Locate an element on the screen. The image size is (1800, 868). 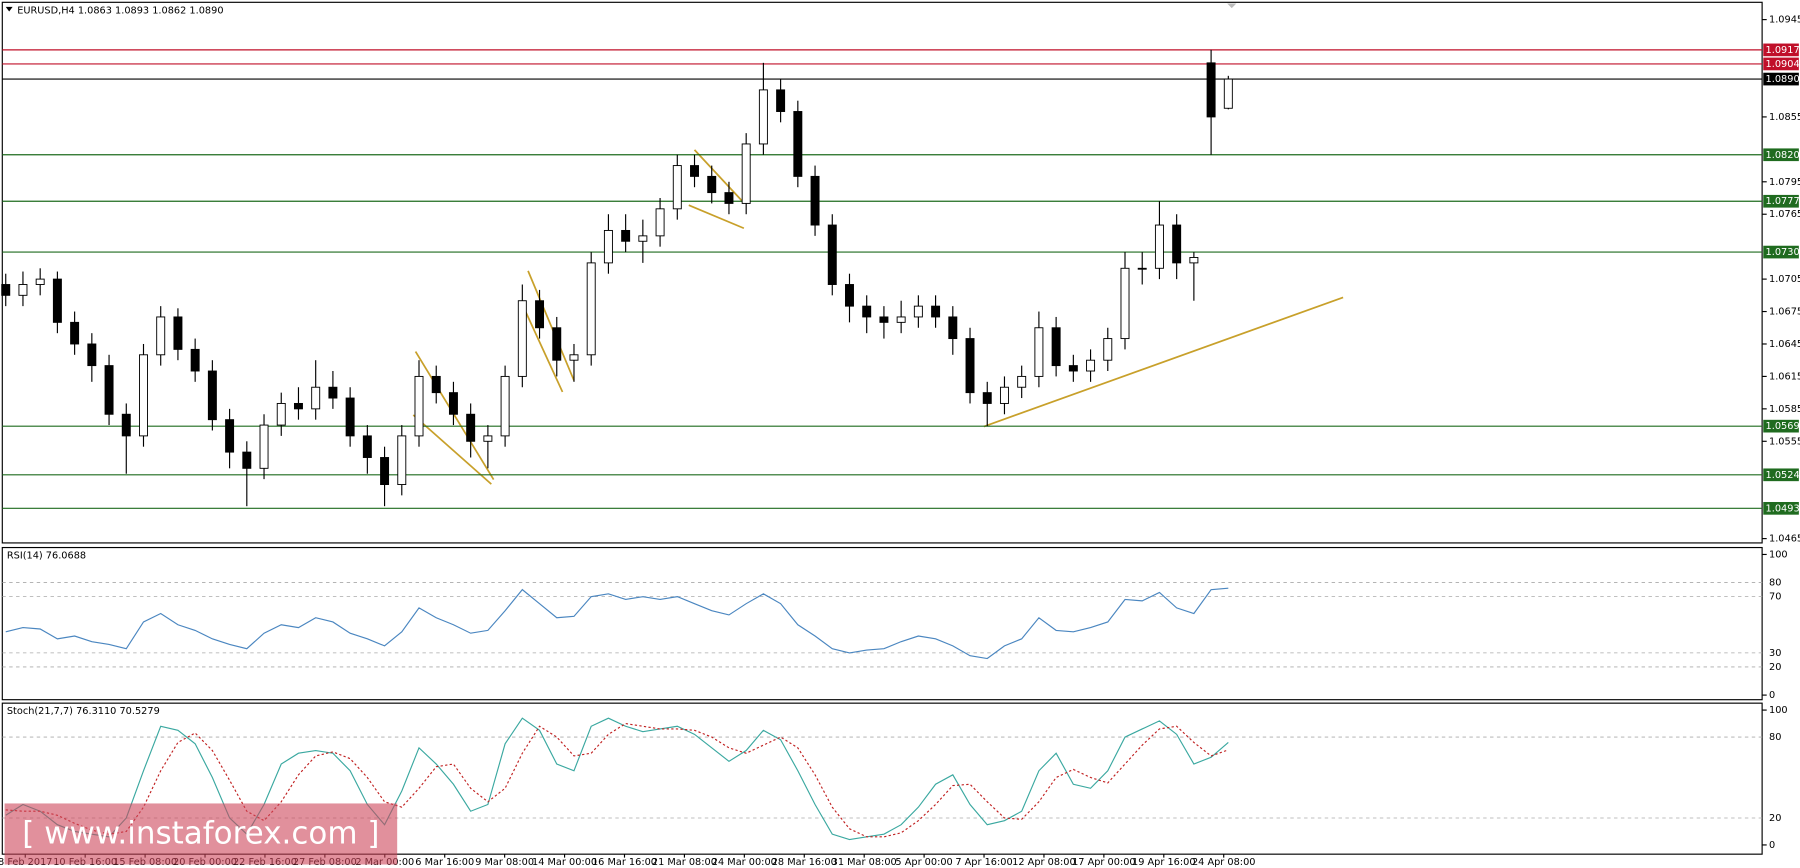
level-label: 1.0569 is located at coordinates (1783, 426).